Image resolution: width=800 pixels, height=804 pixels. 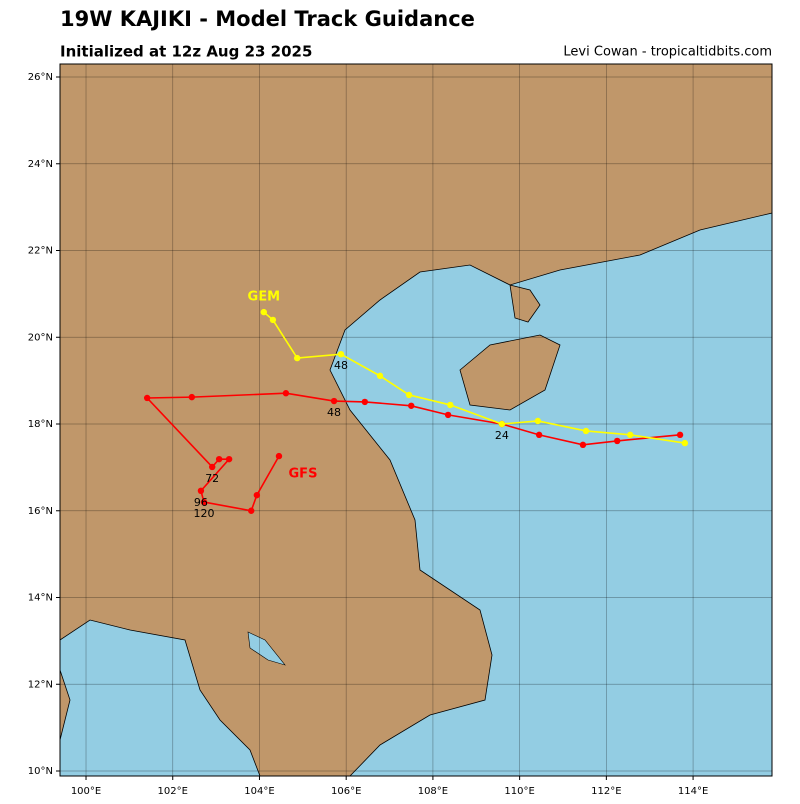 What do you see at coordinates (40, 771) in the screenshot?
I see `y-tick-label: 10°N` at bounding box center [40, 771].